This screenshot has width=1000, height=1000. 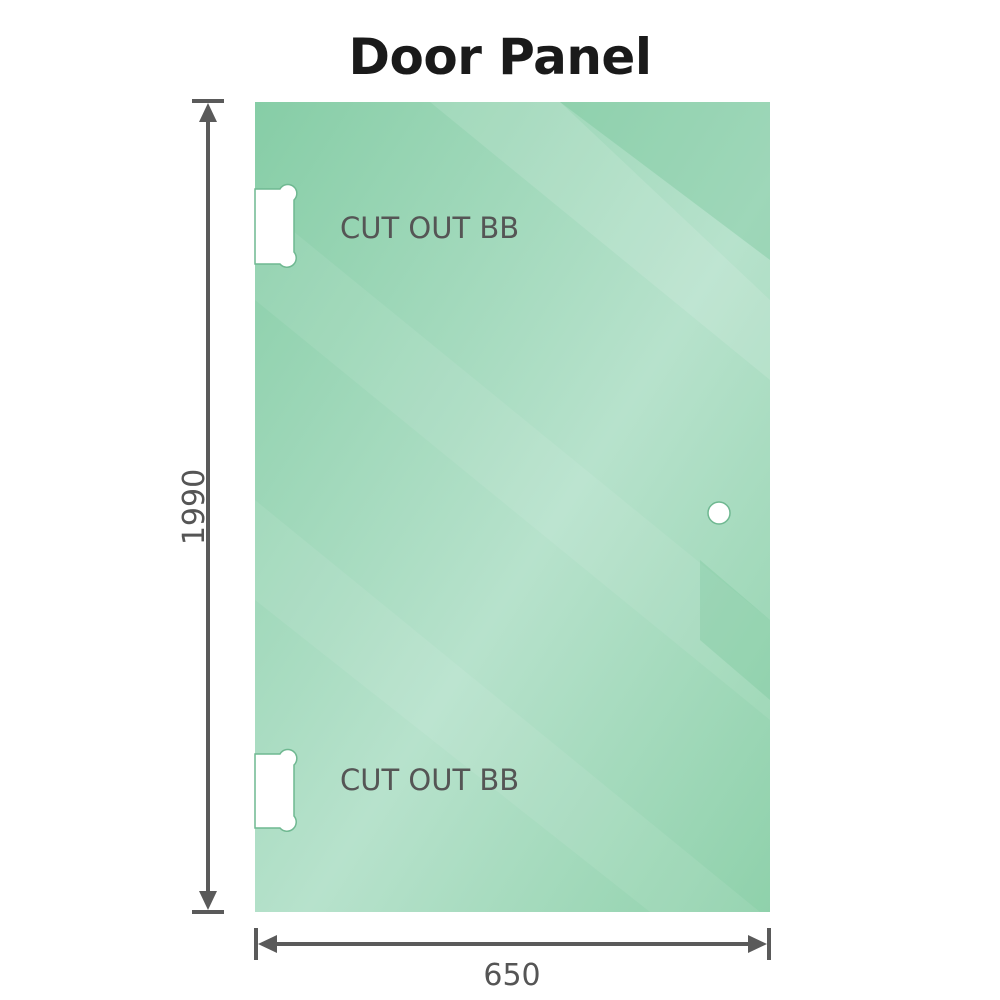 What do you see at coordinates (194, 507) in the screenshot?
I see `height-label: 1990` at bounding box center [194, 507].